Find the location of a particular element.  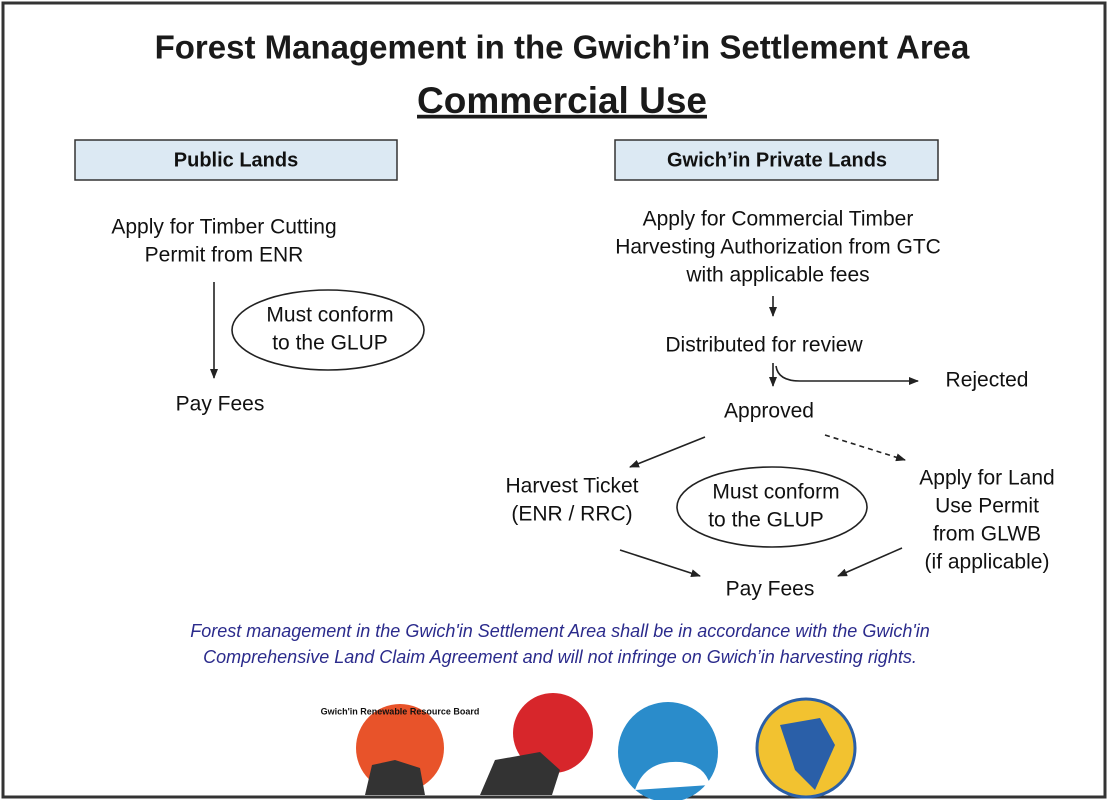

heading: Gwich’in Private Lands is located at coordinates (777, 160).